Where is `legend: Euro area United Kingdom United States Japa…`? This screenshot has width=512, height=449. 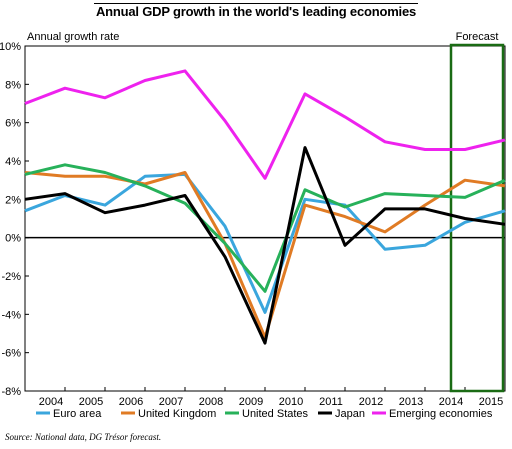 legend: Euro area United Kingdom United States Japa… is located at coordinates (264, 414).